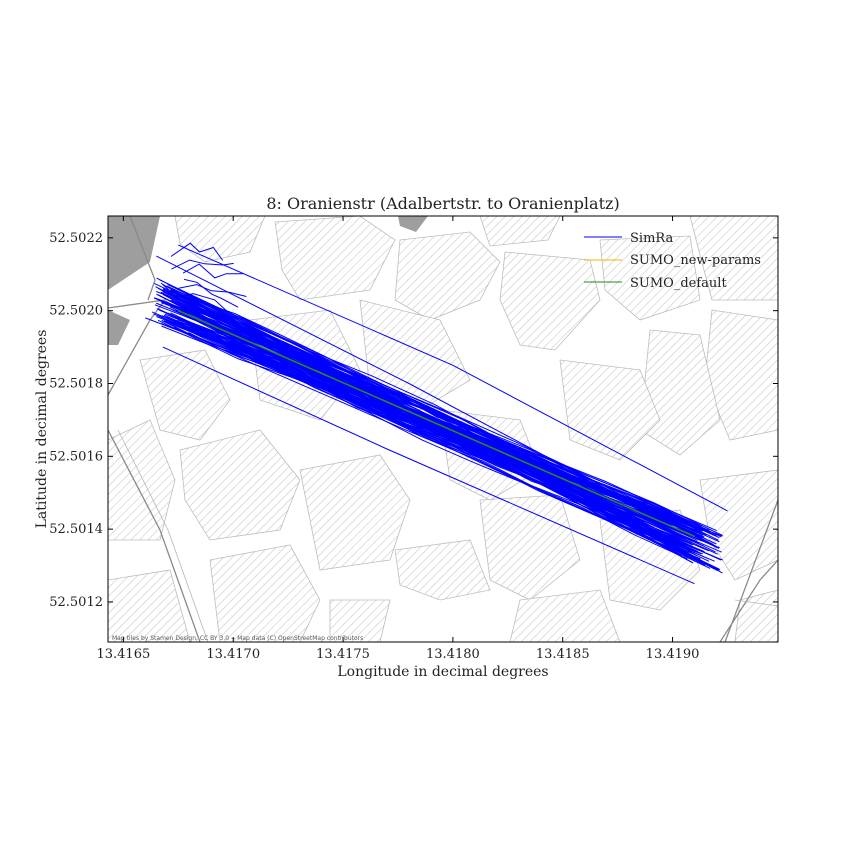  Describe the element at coordinates (563, 654) in the screenshot. I see `x-tick-label: 13.4185` at that location.